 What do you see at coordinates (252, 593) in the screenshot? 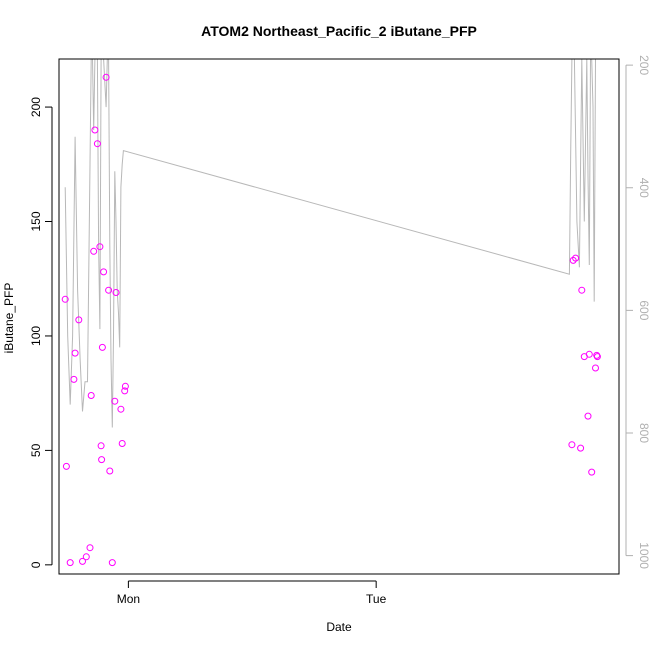
I see `x-axis: Mon Tue` at bounding box center [252, 593].